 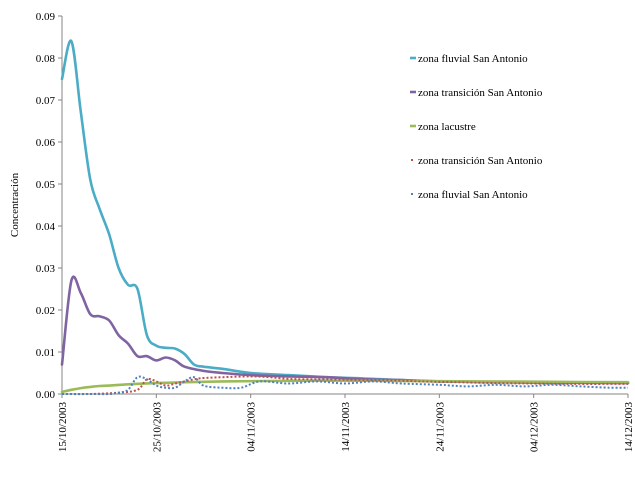 I want to click on y-tick-label: 0.08, so click(x=46, y=59).